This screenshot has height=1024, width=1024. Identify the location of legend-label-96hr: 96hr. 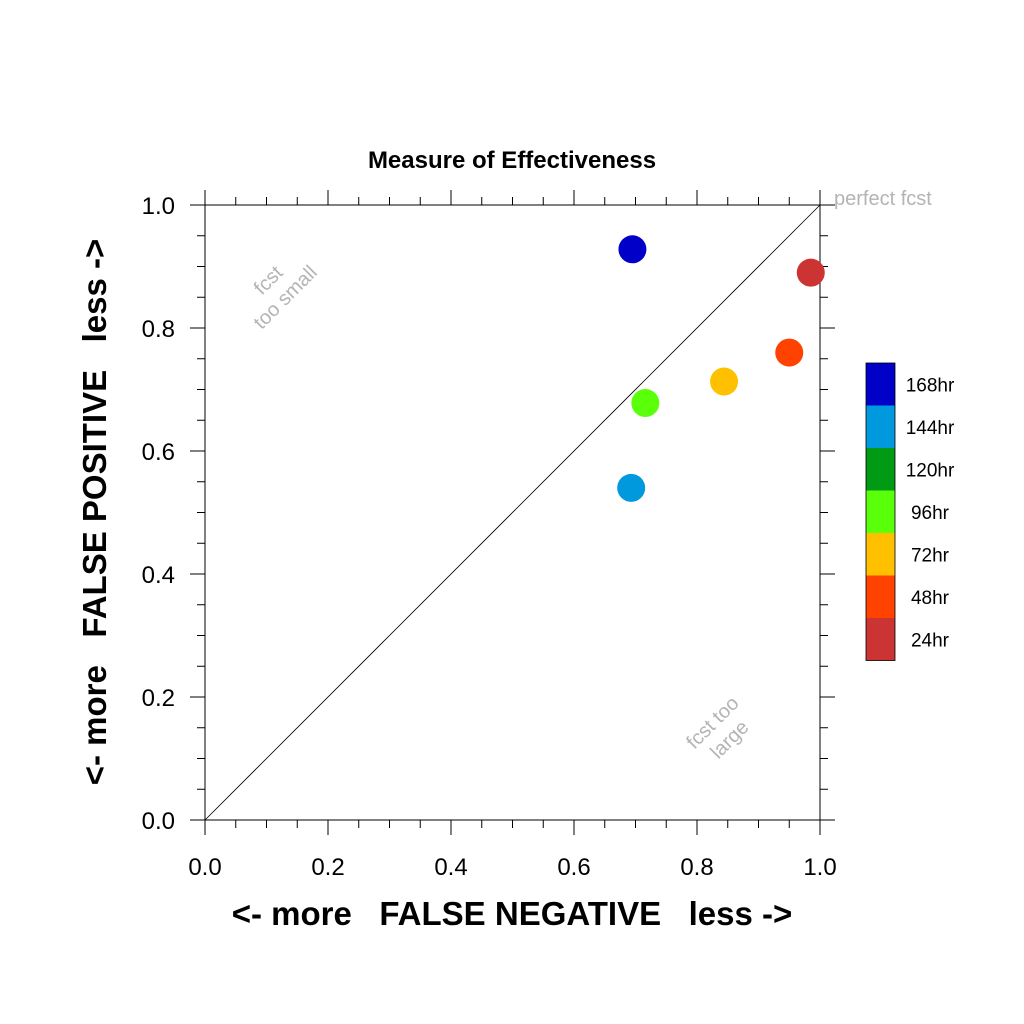
(930, 513).